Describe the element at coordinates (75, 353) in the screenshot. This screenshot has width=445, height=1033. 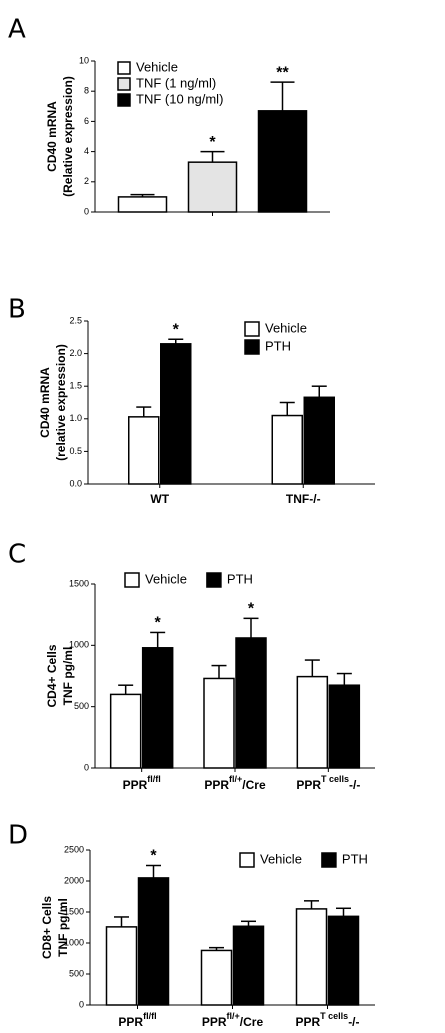
I see `y-tick-label: 2.0` at that location.